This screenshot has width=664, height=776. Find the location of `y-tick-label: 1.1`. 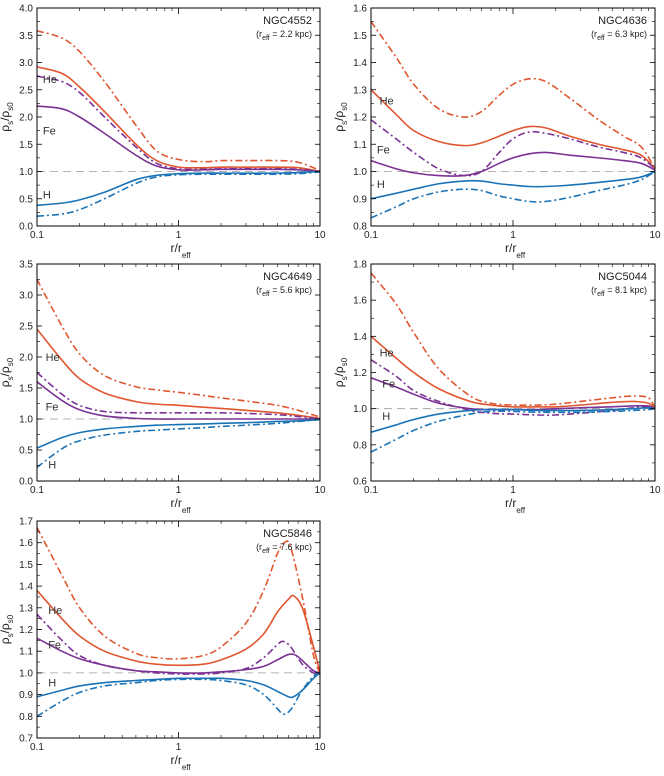

y-tick-label: 1.1 is located at coordinates (26, 652).